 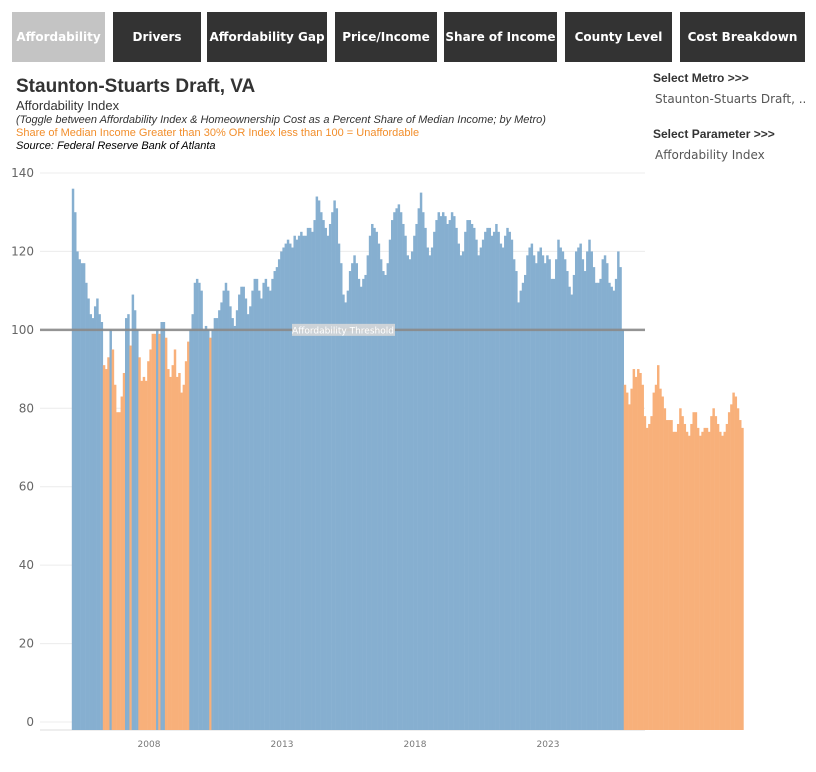 What do you see at coordinates (58, 37) in the screenshot?
I see `tab-affordability: Affordability` at bounding box center [58, 37].